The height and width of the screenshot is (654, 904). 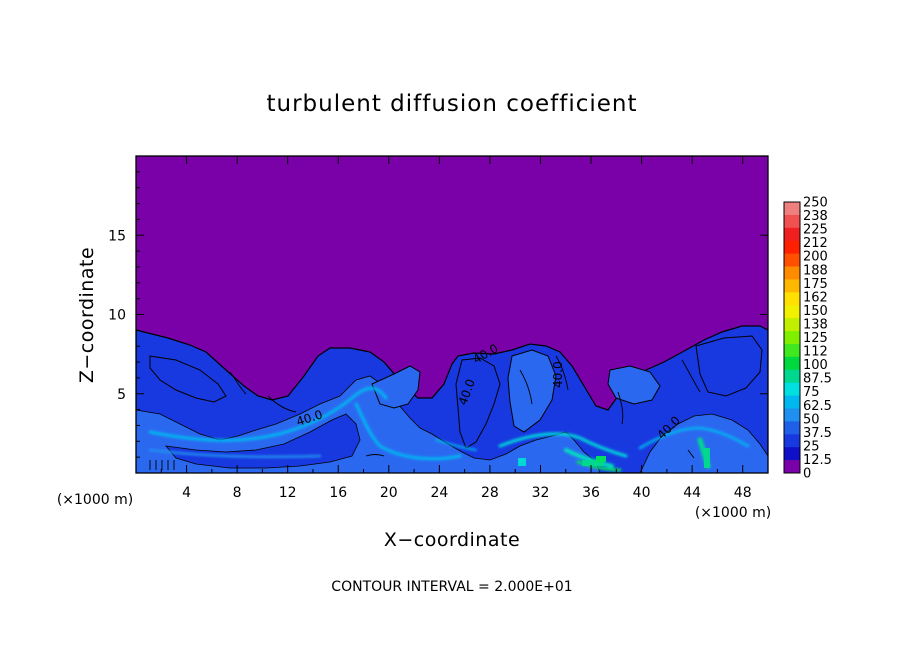 What do you see at coordinates (817, 460) in the screenshot?
I see `colorbar-label: 12.5` at bounding box center [817, 460].